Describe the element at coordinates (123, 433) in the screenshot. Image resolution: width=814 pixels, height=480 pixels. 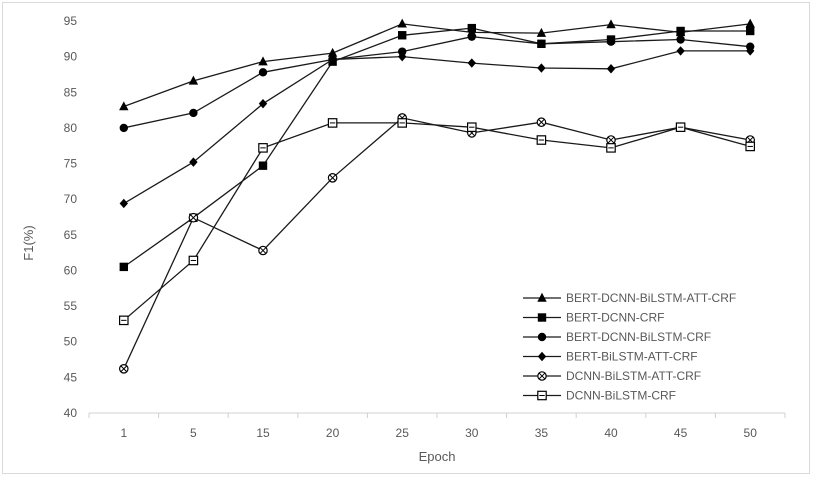
I see `x-tick-label: 1` at that location.